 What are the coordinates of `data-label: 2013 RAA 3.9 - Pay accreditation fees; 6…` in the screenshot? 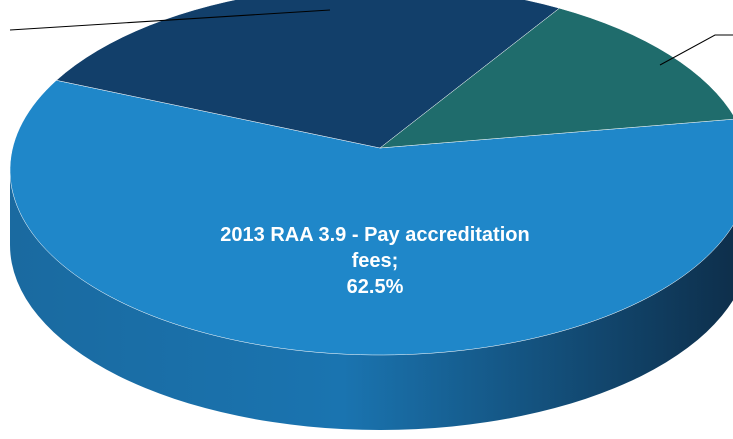 It's located at (375, 261).